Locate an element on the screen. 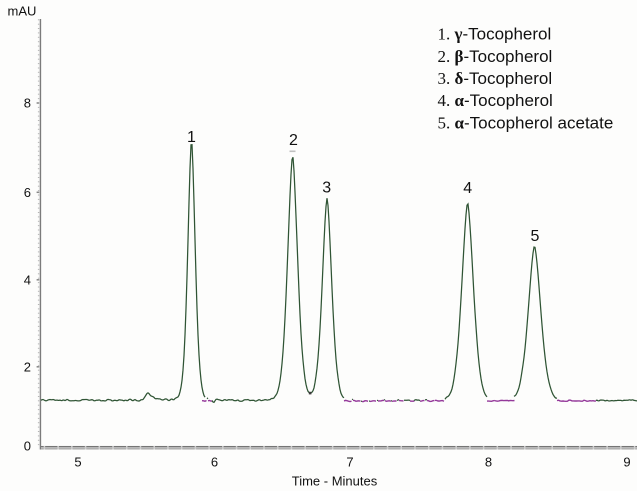  svg-text: 3 is located at coordinates (326, 187).